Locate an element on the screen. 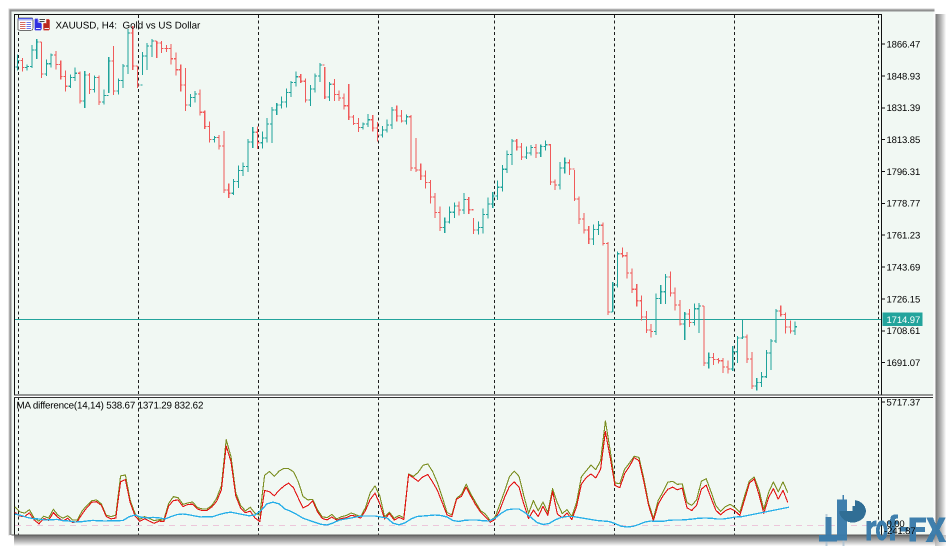 The height and width of the screenshot is (546, 946). svg-text: 1848.93 is located at coordinates (904, 76).